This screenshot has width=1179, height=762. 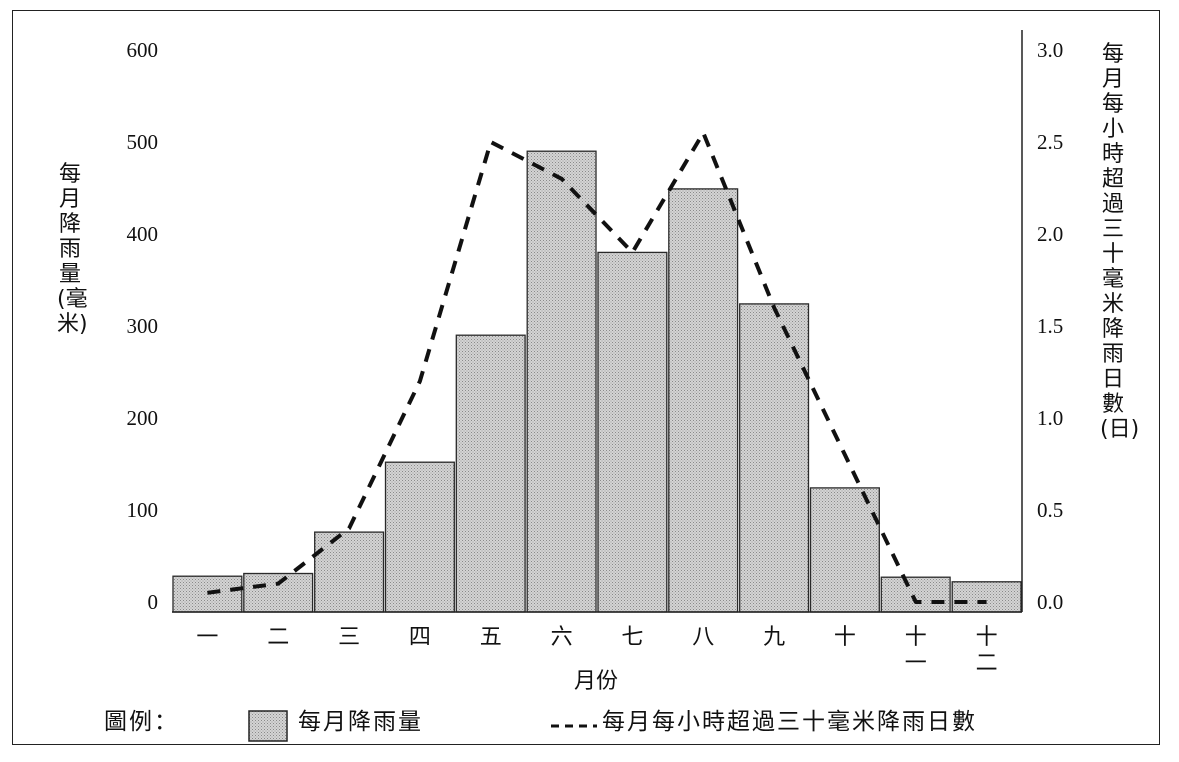 I want to click on x-tick-label: 七, so click(x=632, y=637).